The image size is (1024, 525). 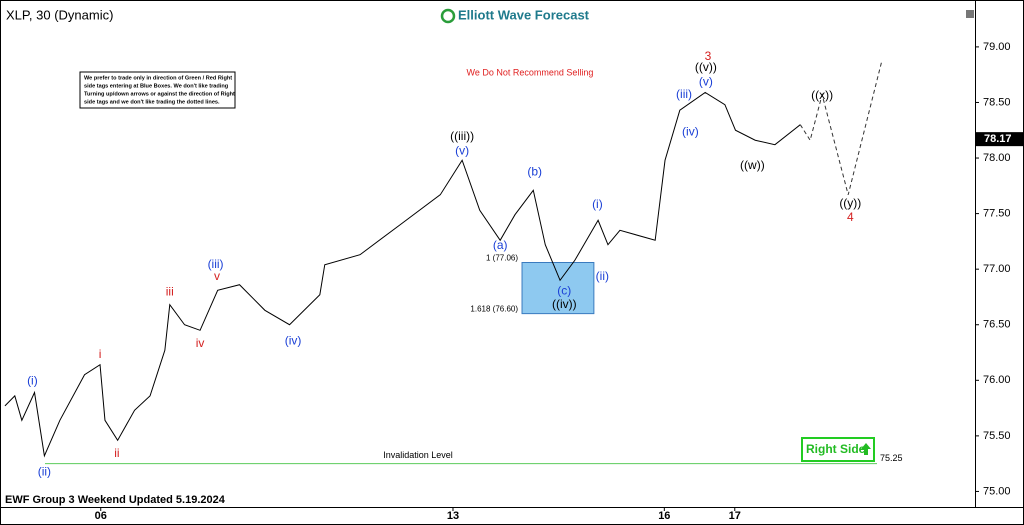 I want to click on logo: Elliott Wave Forecast, so click(x=524, y=14).